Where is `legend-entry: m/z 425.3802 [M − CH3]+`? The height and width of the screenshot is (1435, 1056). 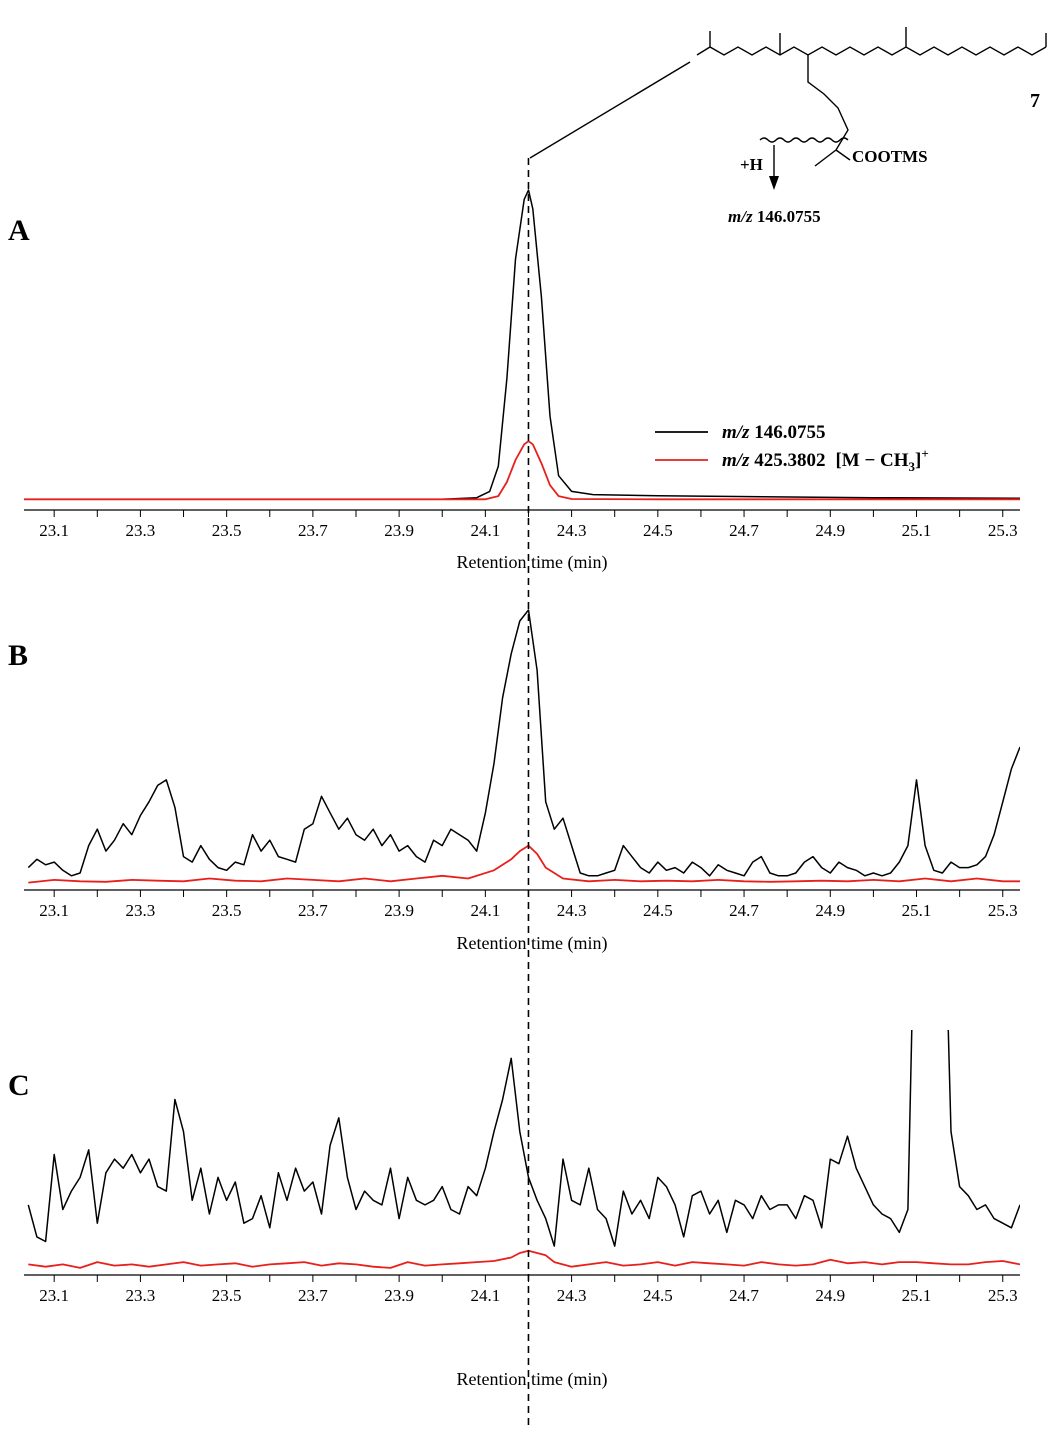
legend-entry: m/z 425.3802 [M − CH3]+ is located at coordinates (825, 460).